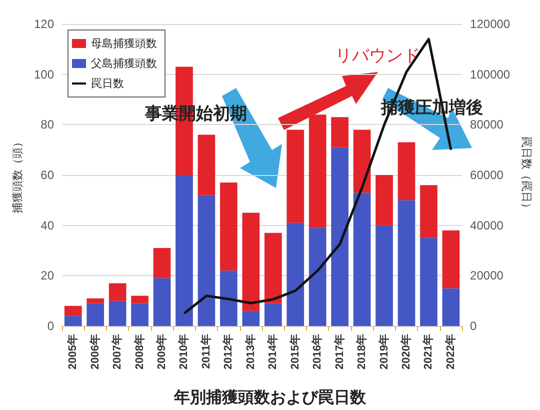 The height and width of the screenshot is (410, 540). Describe the element at coordinates (295, 352) in the screenshot. I see `x-tick-label: 2015年` at that location.